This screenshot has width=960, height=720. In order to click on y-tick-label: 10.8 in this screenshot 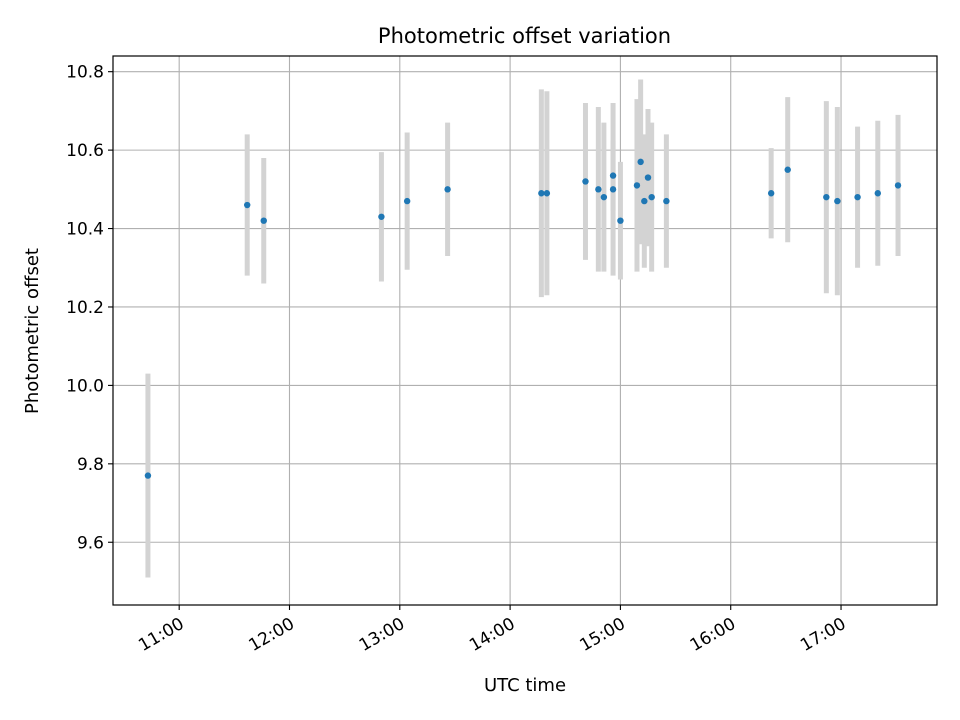, I will do `click(85, 73)`.